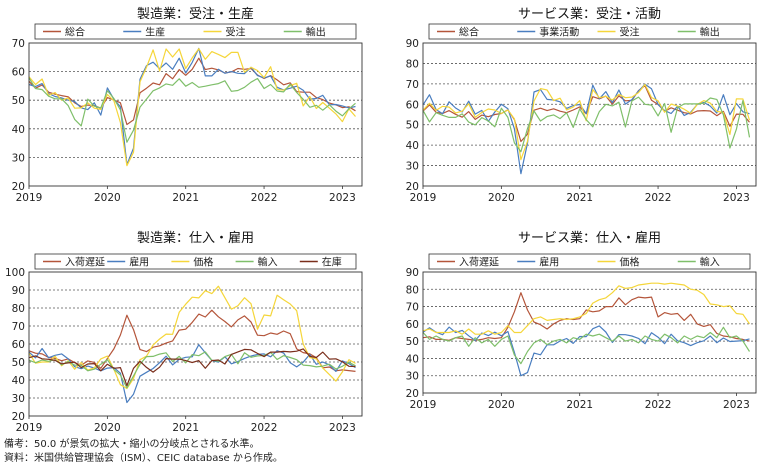 The height and width of the screenshot is (469, 766). What do you see at coordinates (15, 273) in the screenshot?
I see `y-tick-label: 100` at bounding box center [15, 273].